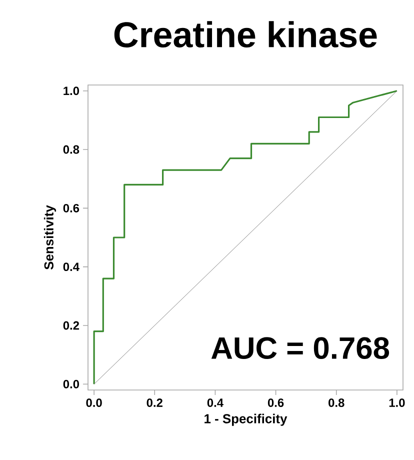 This screenshot has height=460, width=414. Describe the element at coordinates (336, 402) in the screenshot. I see `x-tick-label: 0.8` at that location.